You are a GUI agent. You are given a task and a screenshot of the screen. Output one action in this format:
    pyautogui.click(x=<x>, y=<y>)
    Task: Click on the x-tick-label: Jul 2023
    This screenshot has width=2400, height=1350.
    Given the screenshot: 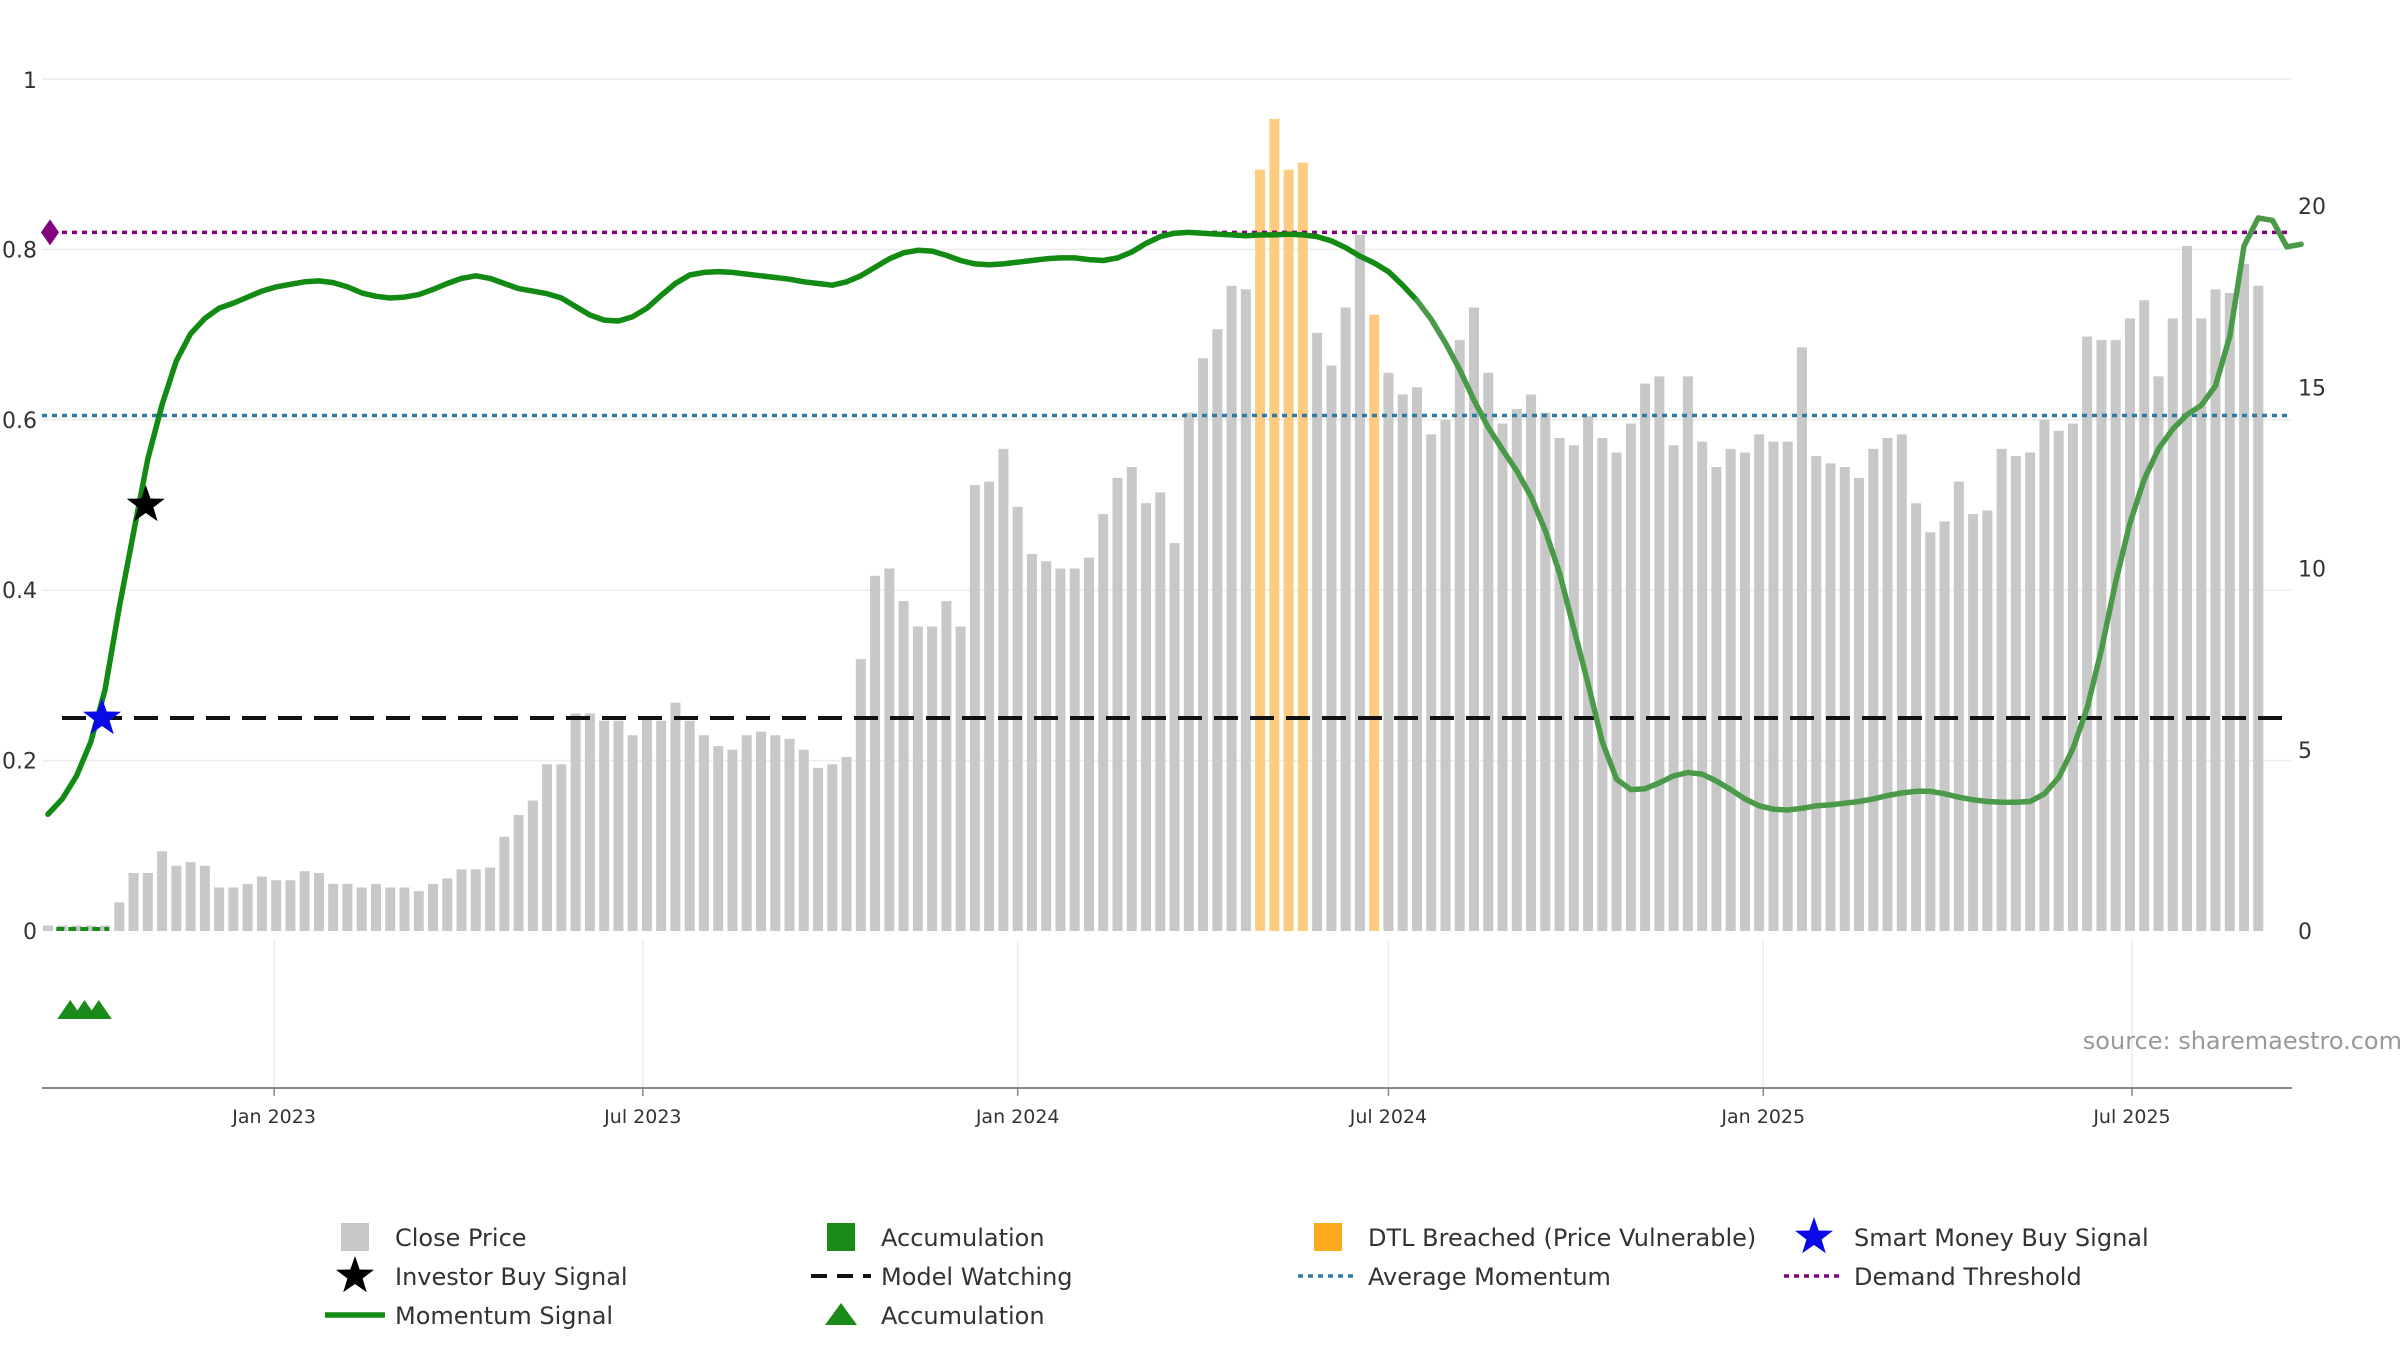 What is the action you would take?
    pyautogui.click(x=642, y=1117)
    